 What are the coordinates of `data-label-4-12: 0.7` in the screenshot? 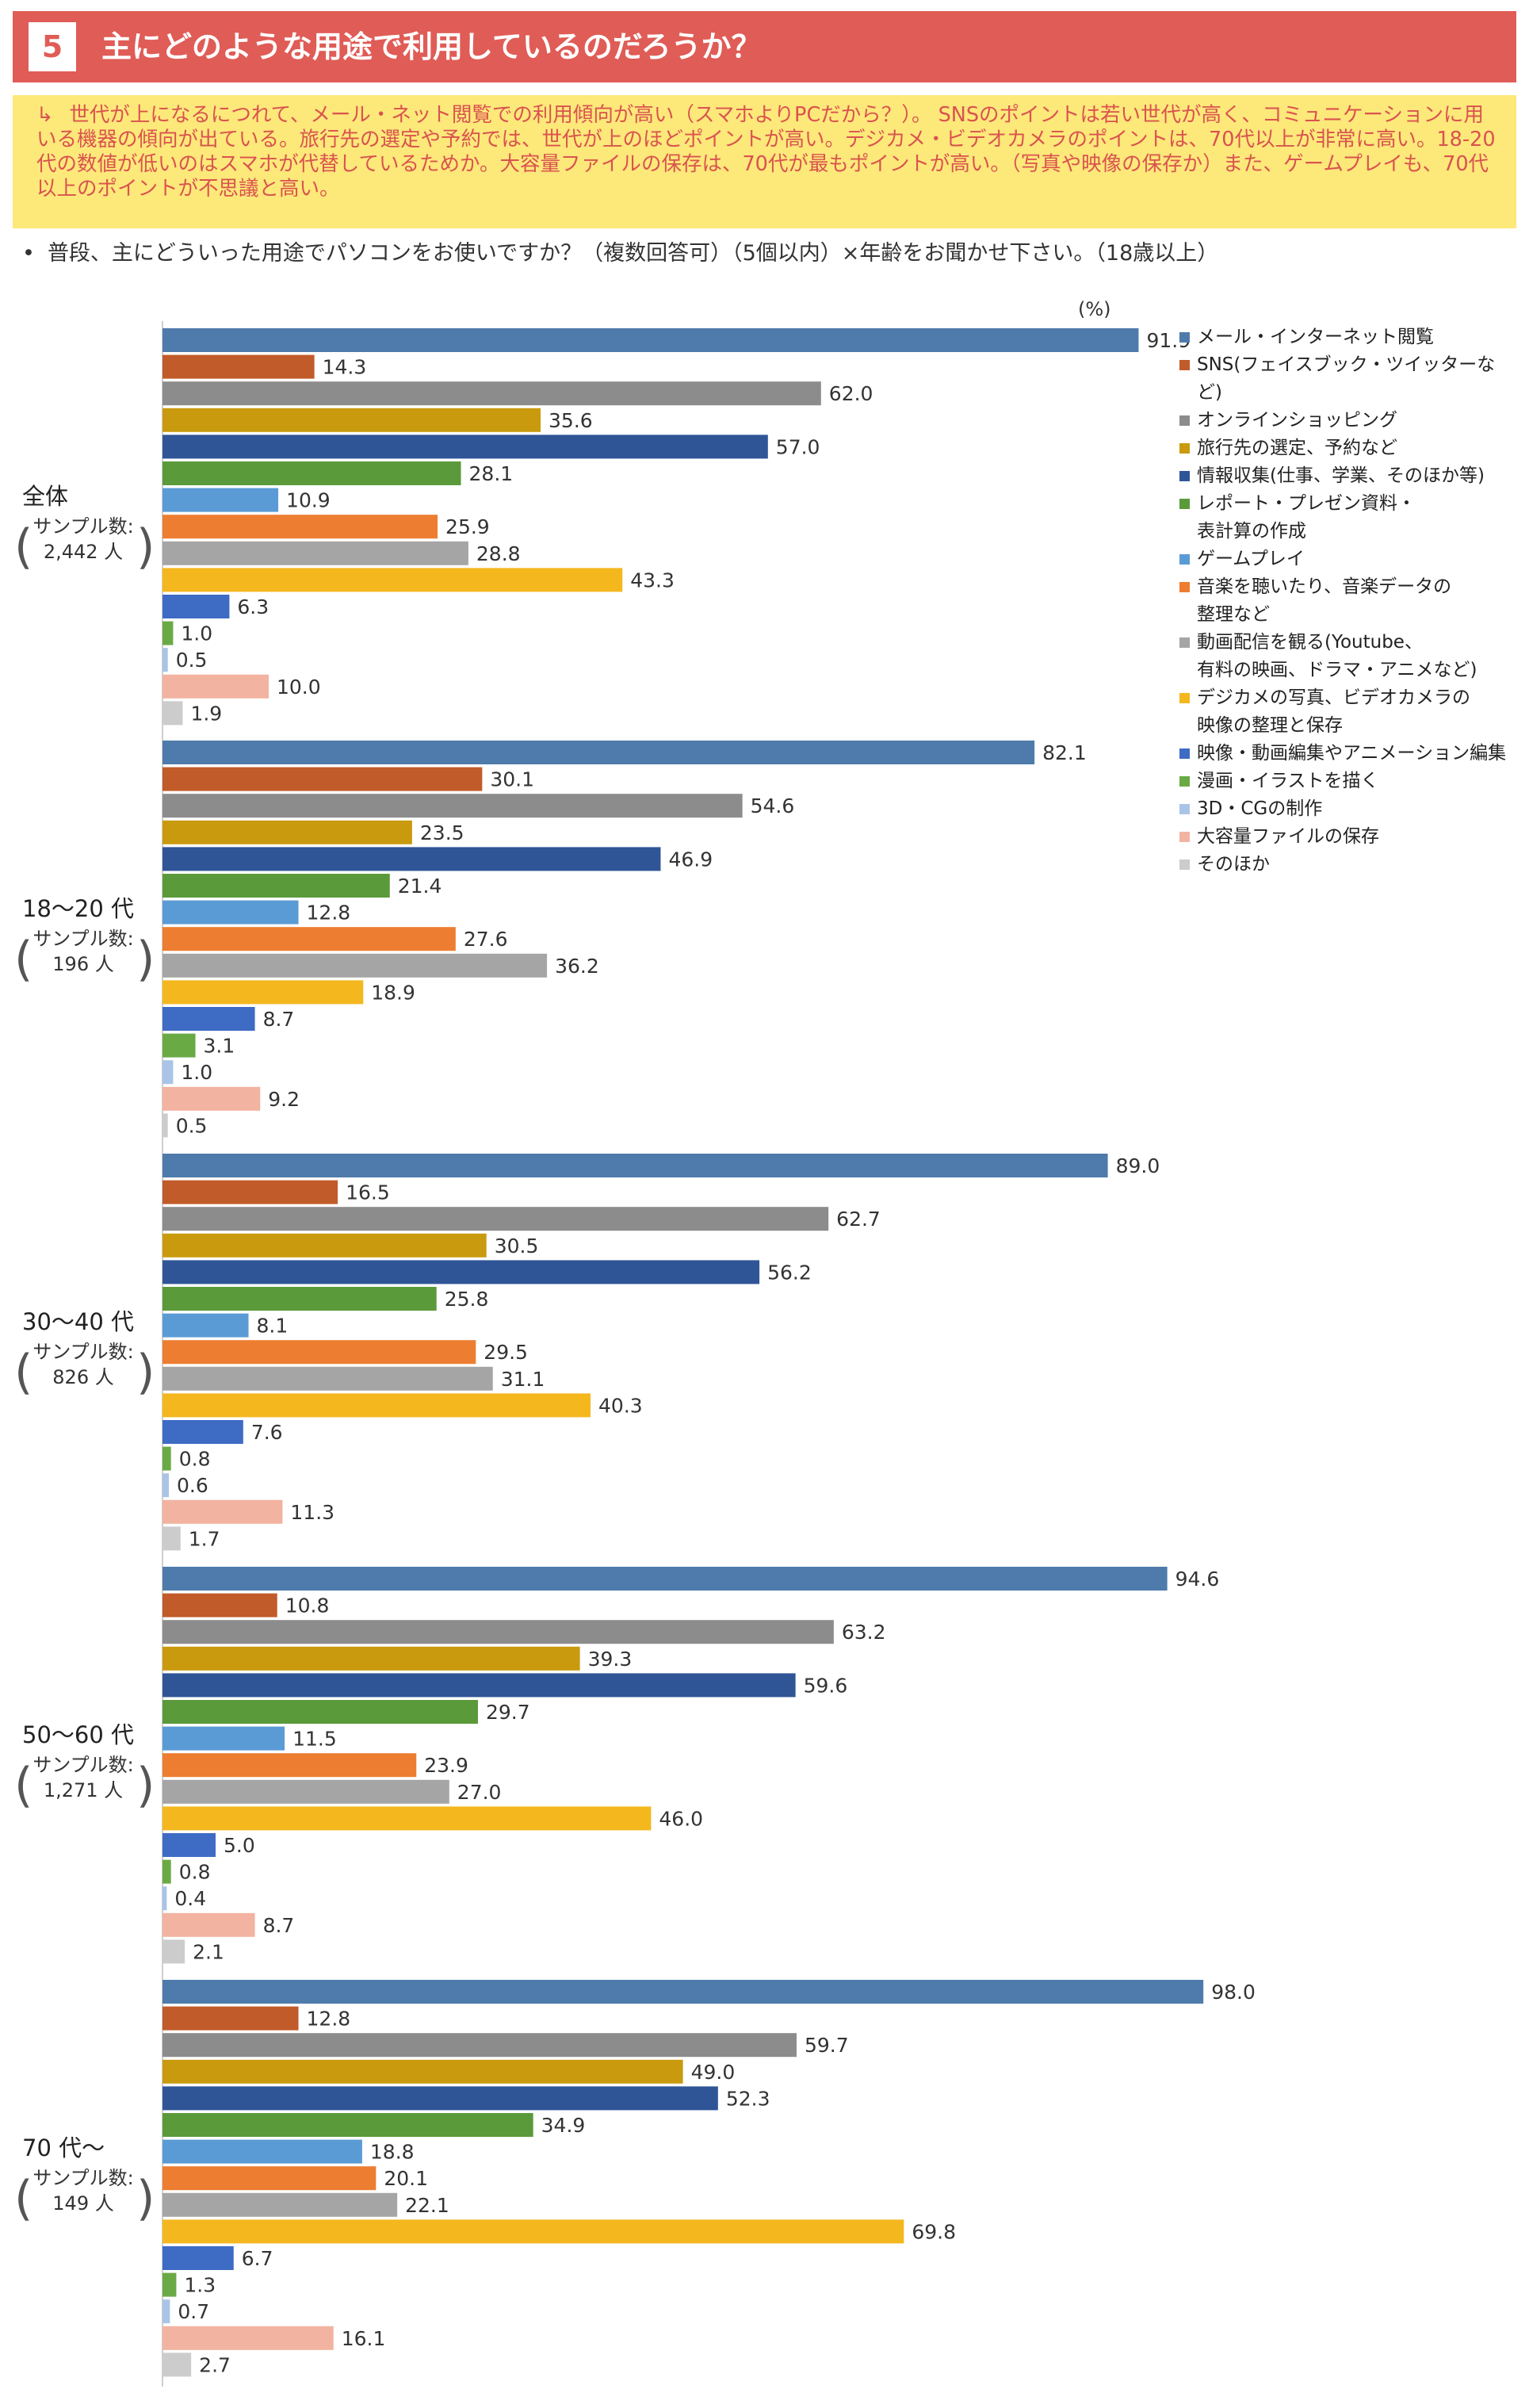 It's located at (193, 2311).